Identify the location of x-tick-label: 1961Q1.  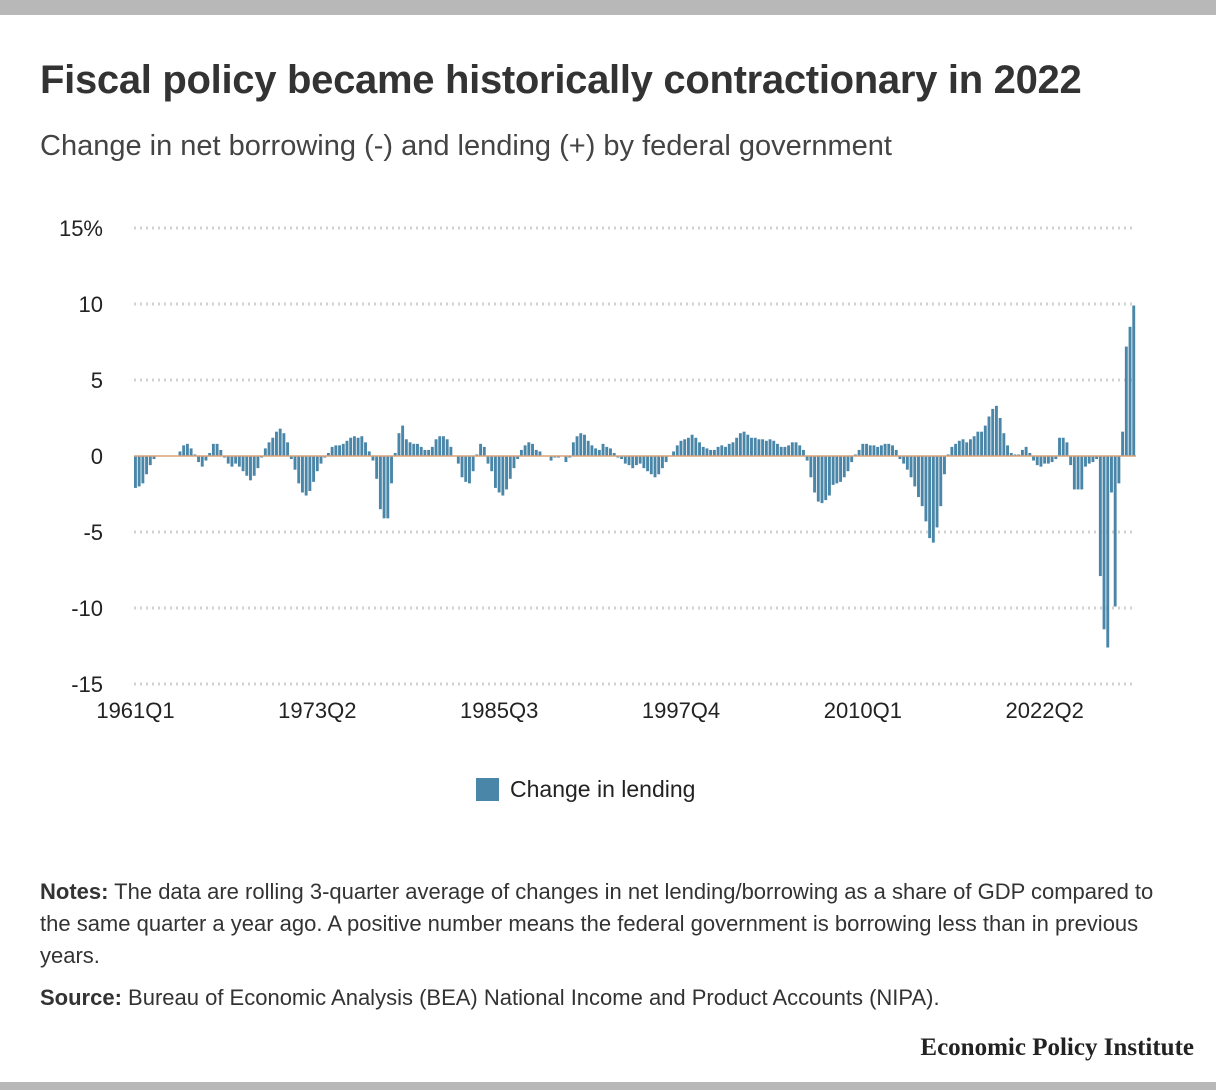
(135, 710).